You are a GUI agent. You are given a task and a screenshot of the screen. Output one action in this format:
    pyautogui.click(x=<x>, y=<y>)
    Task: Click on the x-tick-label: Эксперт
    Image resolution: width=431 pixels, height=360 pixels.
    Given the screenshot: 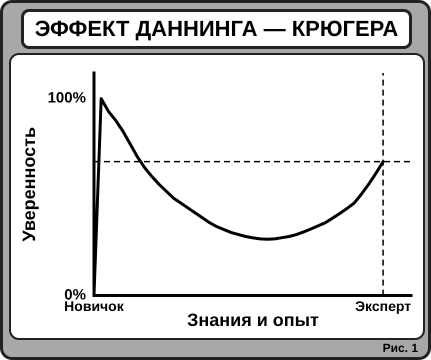 What is the action you would take?
    pyautogui.click(x=383, y=306)
    